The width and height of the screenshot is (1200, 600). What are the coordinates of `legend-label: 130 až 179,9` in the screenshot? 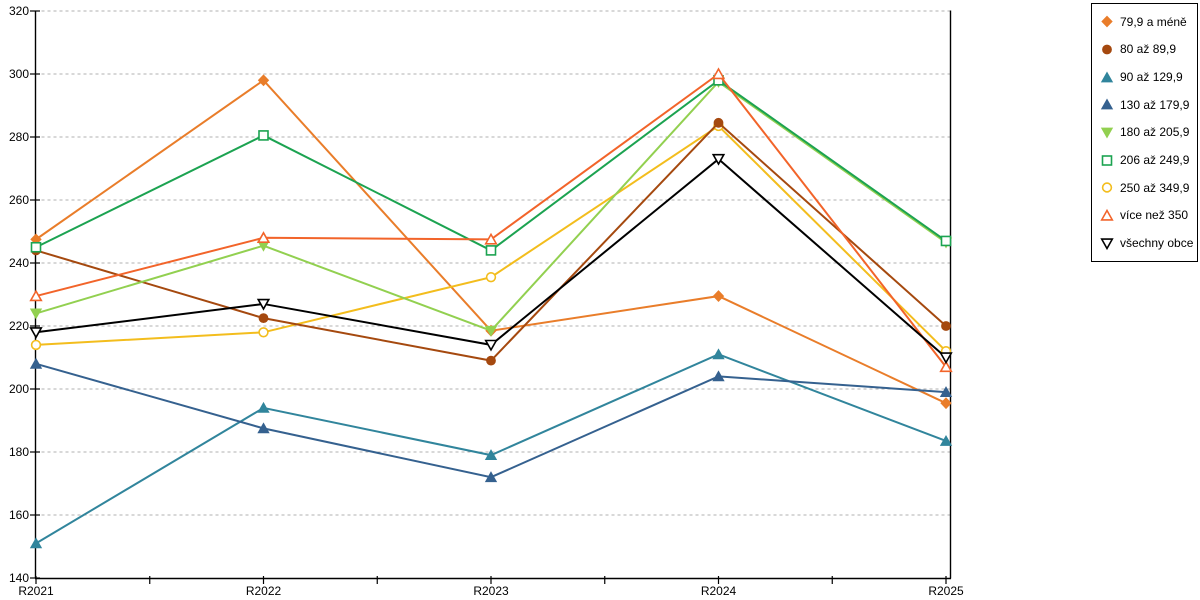 It's located at (1155, 104).